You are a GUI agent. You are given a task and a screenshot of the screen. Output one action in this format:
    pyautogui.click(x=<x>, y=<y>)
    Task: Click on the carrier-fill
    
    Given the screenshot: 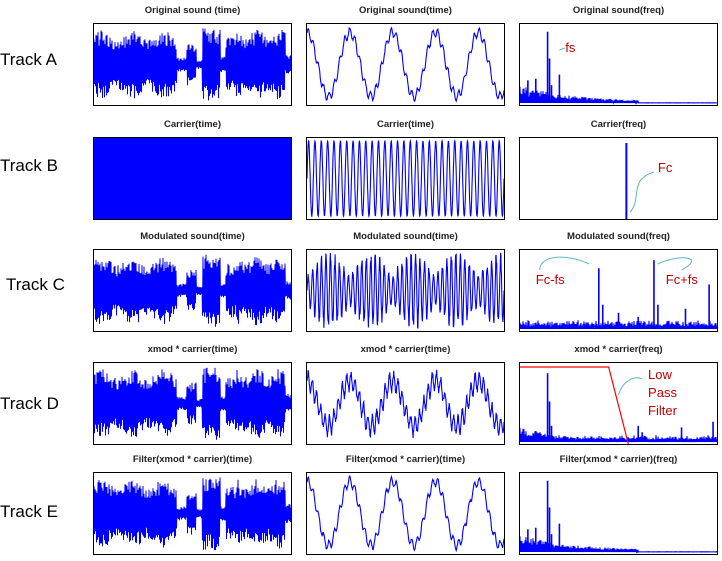 What is the action you would take?
    pyautogui.click(x=192, y=178)
    